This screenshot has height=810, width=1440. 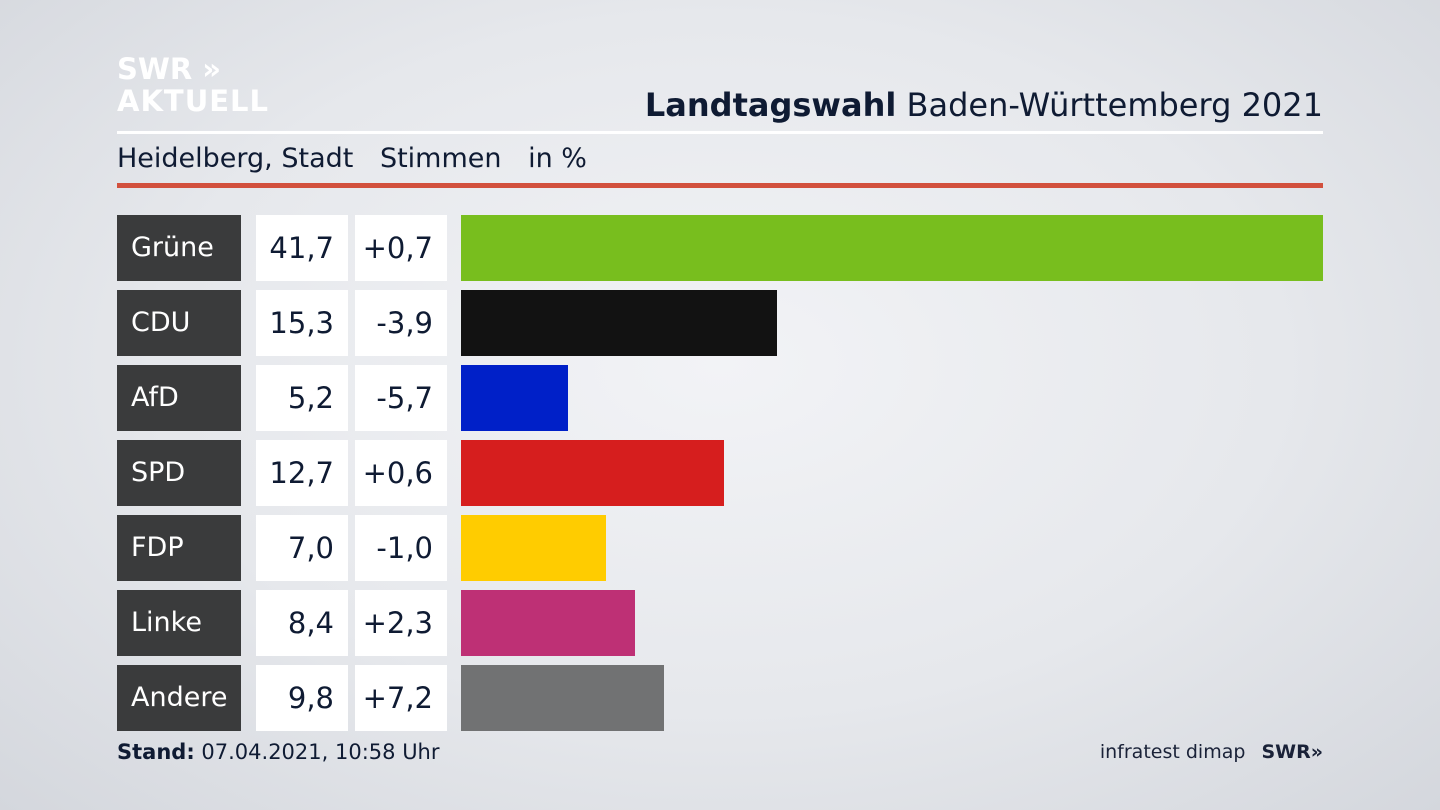 I want to click on party-row: CDU 15,3 -3,9, so click(x=720, y=323).